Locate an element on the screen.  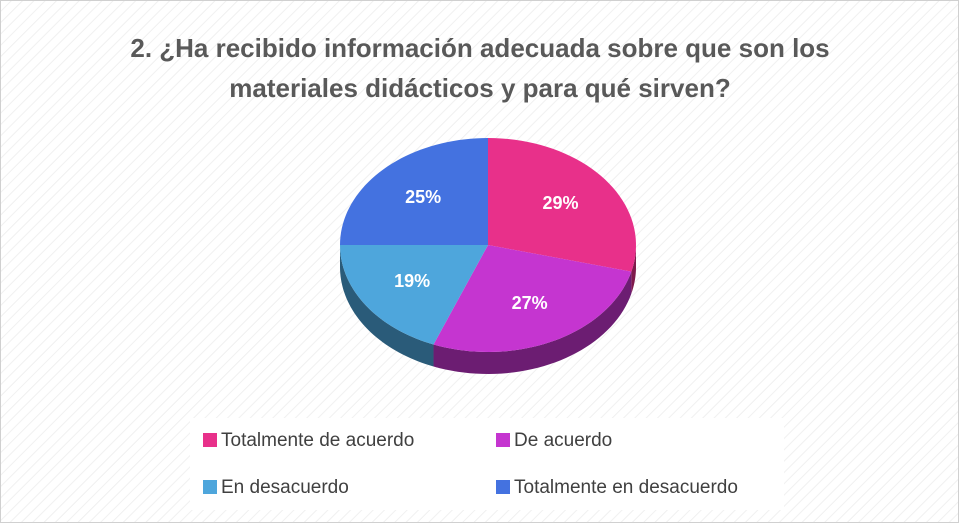
data-label: 25% is located at coordinates (423, 197).